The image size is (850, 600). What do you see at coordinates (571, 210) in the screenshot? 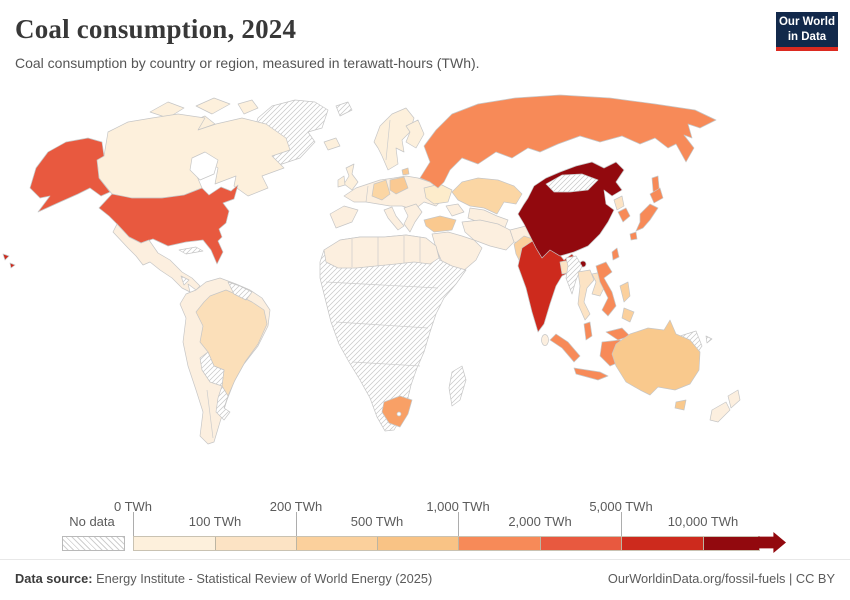
I see `country-china` at bounding box center [571, 210].